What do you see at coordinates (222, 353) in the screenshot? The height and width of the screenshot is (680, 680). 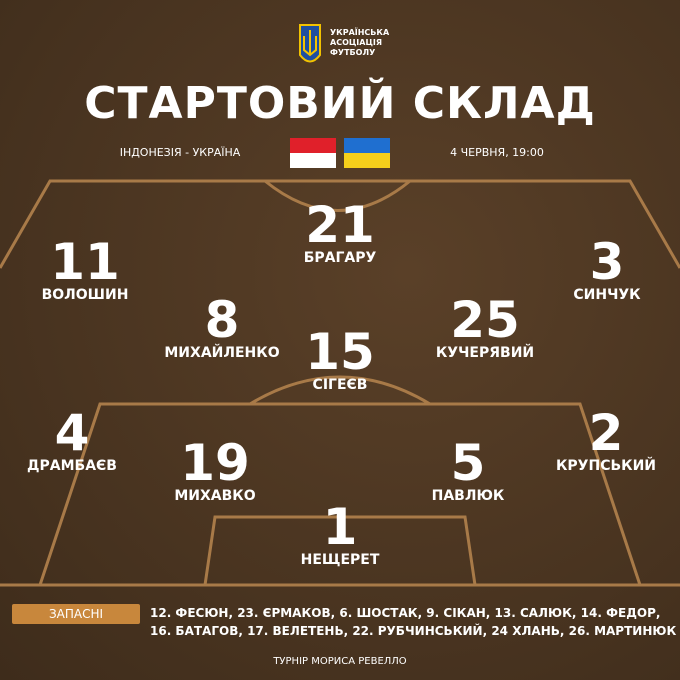 I see `player-name: МИХАЙЛЕНКО` at bounding box center [222, 353].